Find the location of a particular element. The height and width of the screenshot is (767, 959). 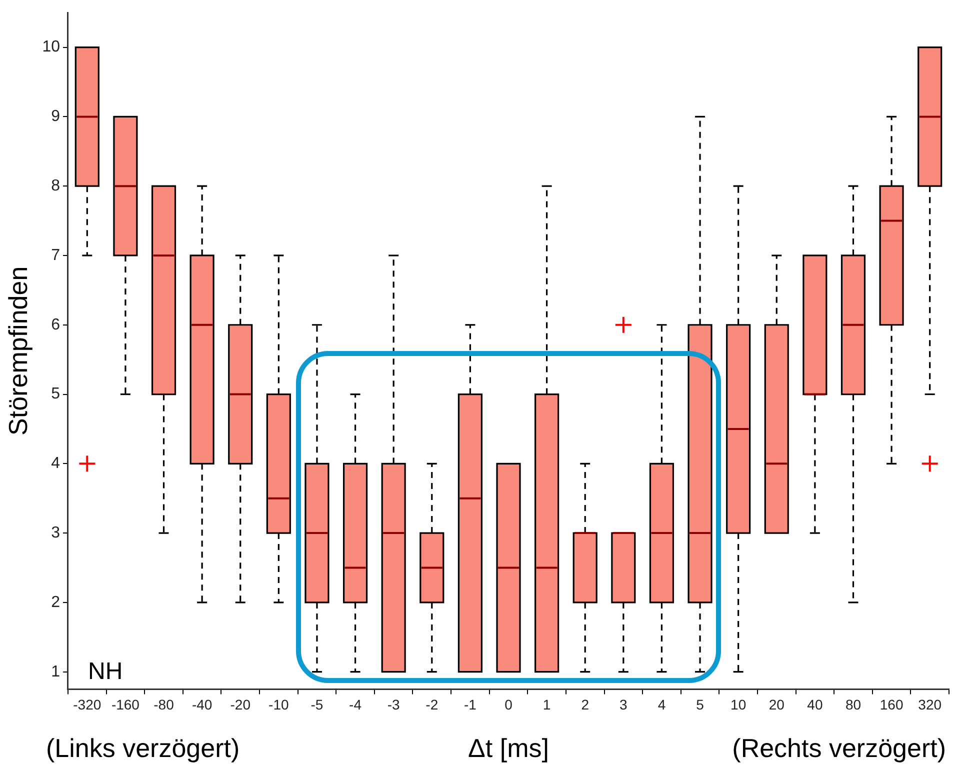

x-tick-label: 0 is located at coordinates (508, 704).